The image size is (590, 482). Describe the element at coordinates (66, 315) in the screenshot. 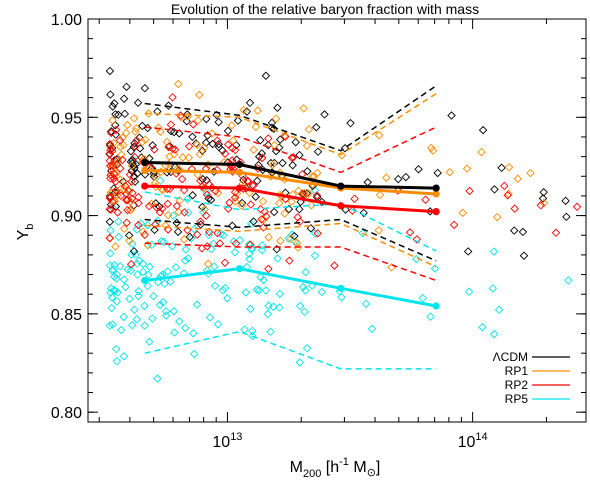

I see `y-tick-label: 0.85` at that location.